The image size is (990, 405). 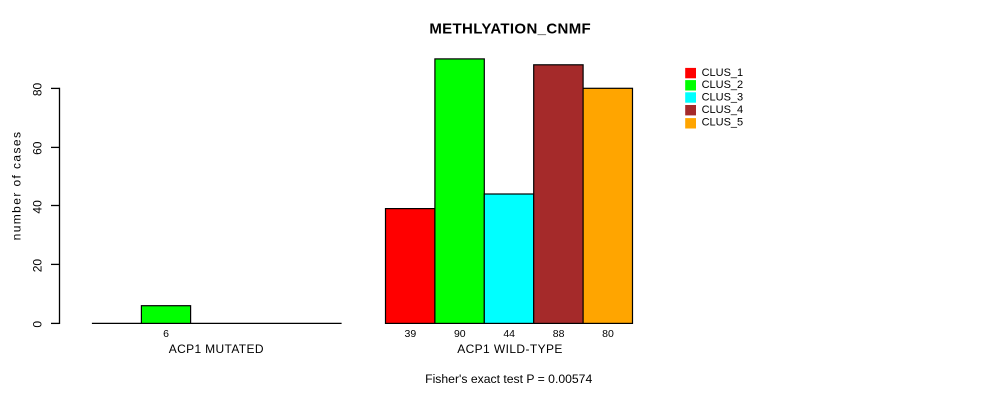 What do you see at coordinates (166, 334) in the screenshot?
I see `svg-text: 6` at bounding box center [166, 334].